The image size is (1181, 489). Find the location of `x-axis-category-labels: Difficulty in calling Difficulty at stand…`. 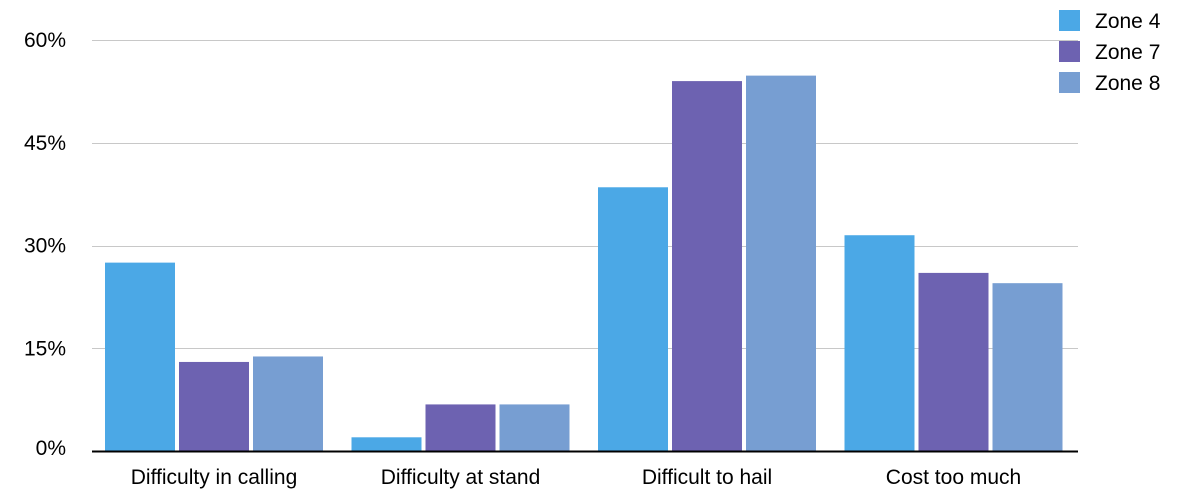

x-axis-category-labels: Difficulty in calling Difficulty at stand… is located at coordinates (576, 477).